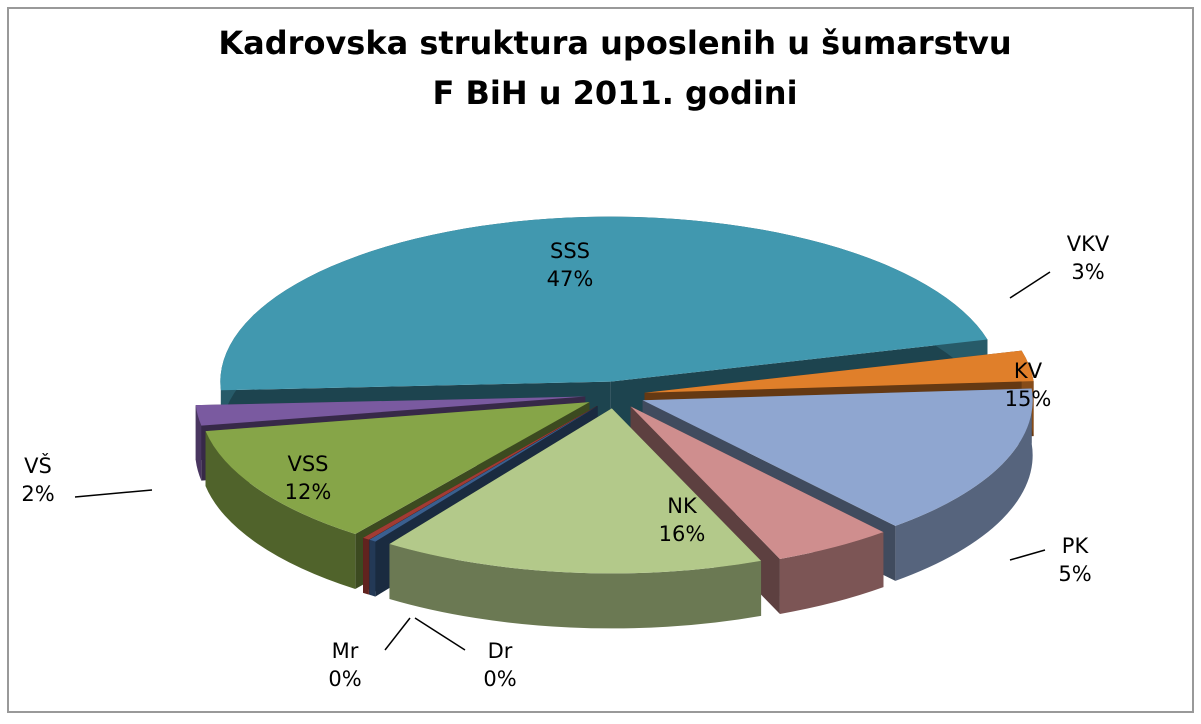  I want to click on slice-label: Dr, so click(500, 651).